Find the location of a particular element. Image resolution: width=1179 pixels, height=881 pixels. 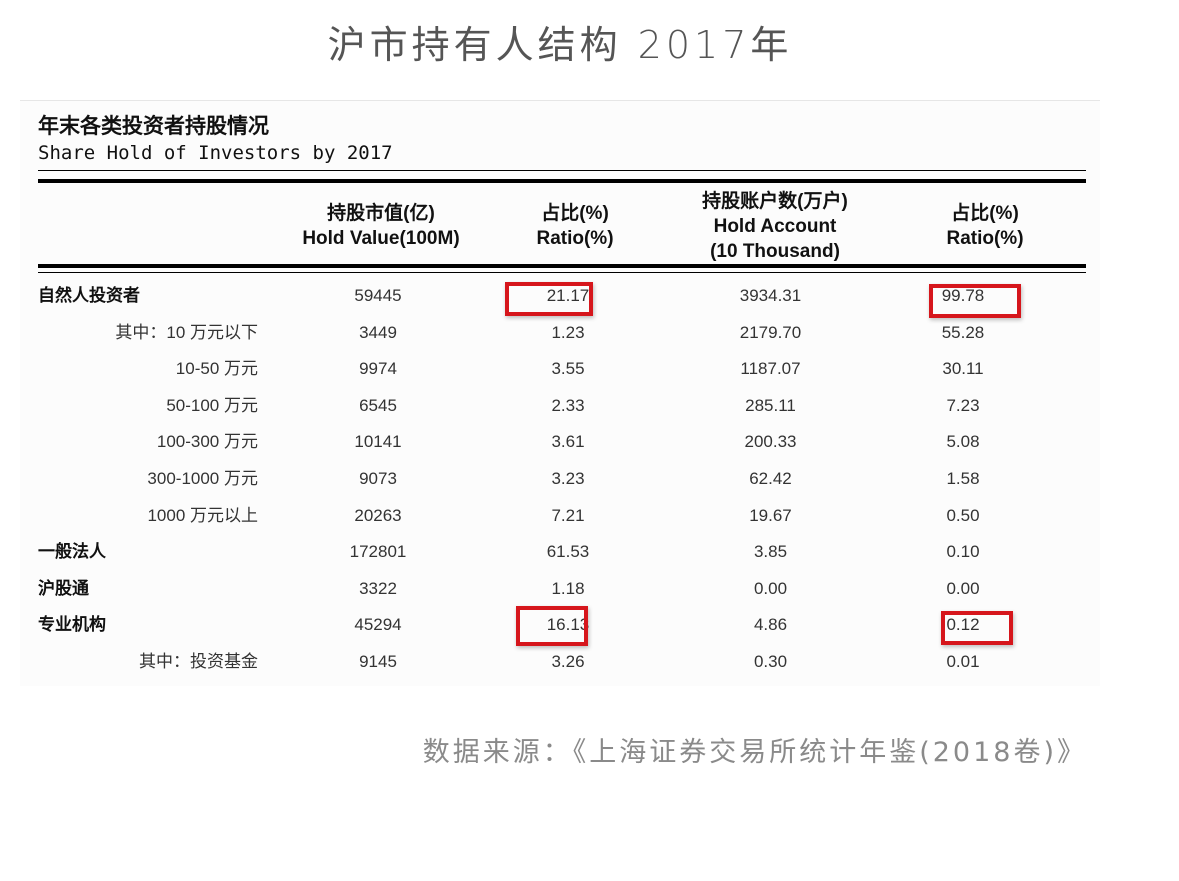

hold-value-cell: 10141 is located at coordinates (378, 442).